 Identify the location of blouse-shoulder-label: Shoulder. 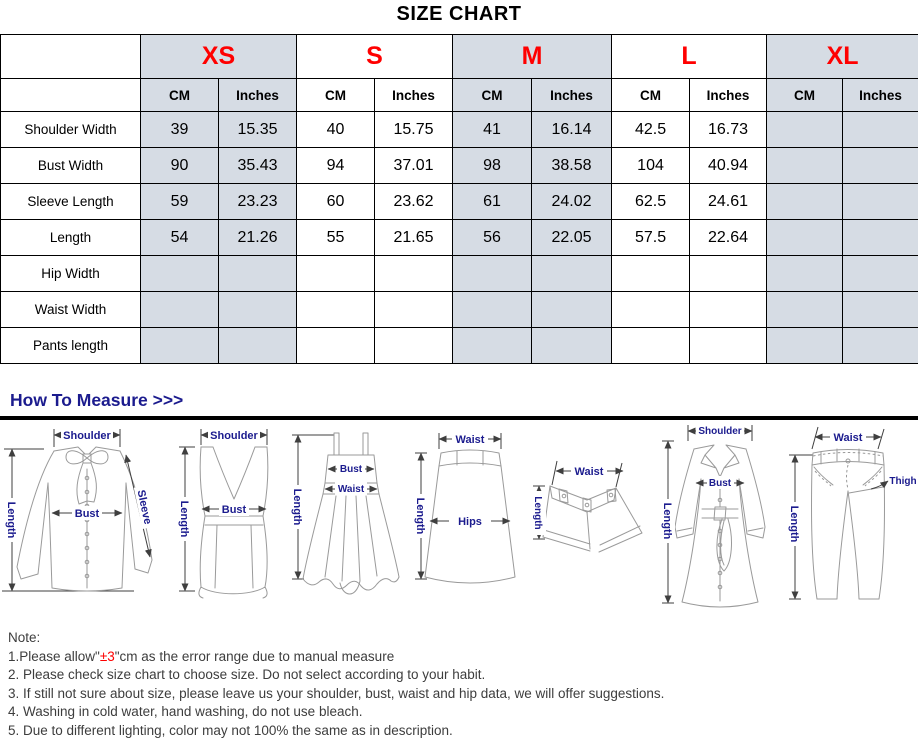
(87, 436).